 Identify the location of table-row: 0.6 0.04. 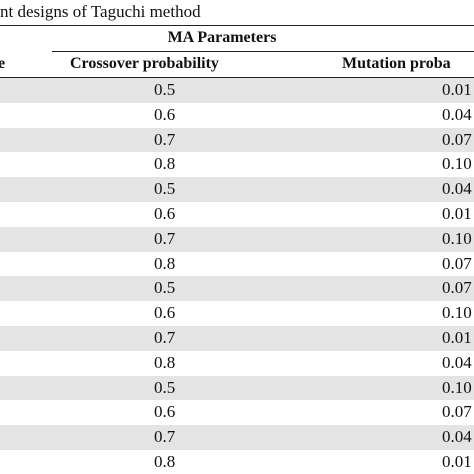
(237, 115).